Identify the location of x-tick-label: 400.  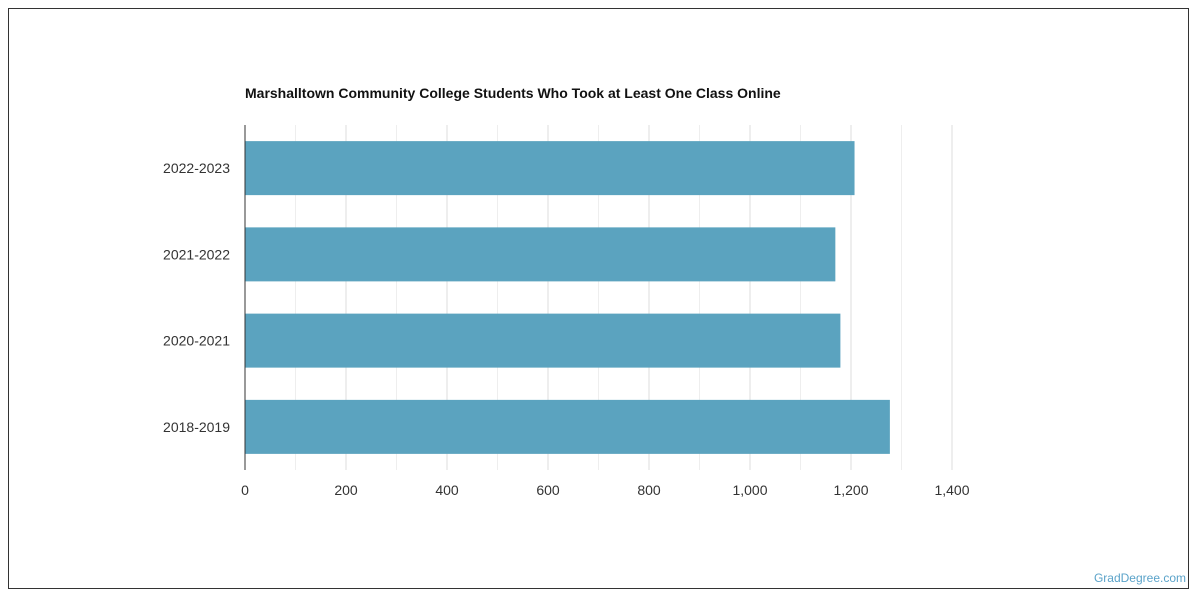
(447, 490).